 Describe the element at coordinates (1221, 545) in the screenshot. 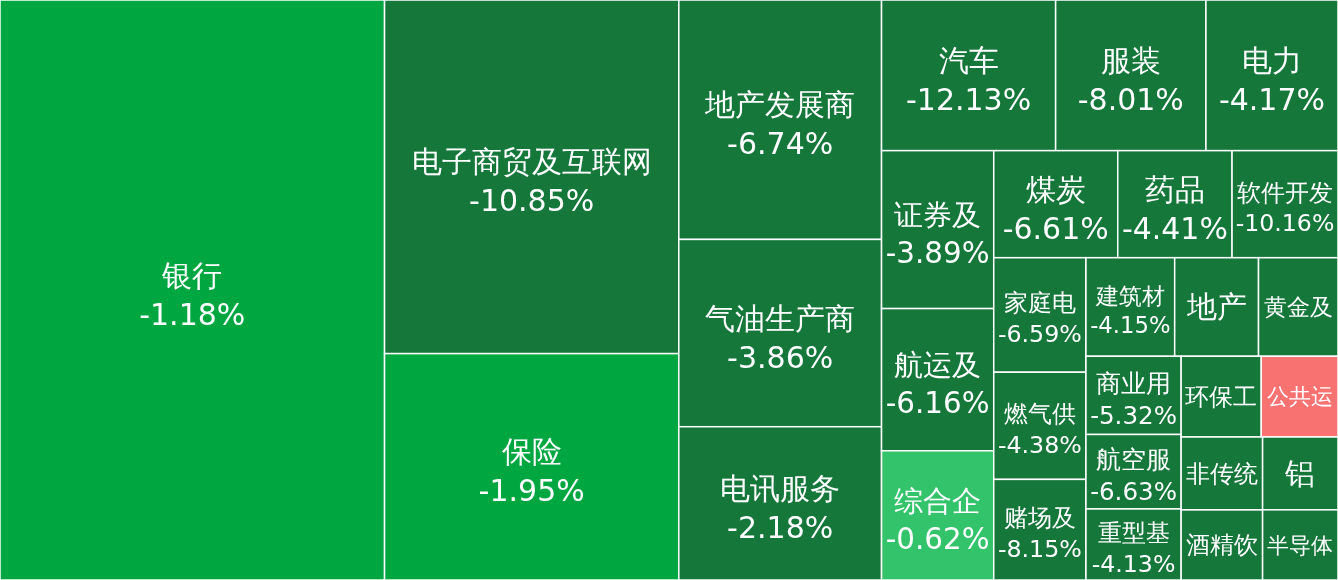

I see `category-label: 酒精饮` at that location.